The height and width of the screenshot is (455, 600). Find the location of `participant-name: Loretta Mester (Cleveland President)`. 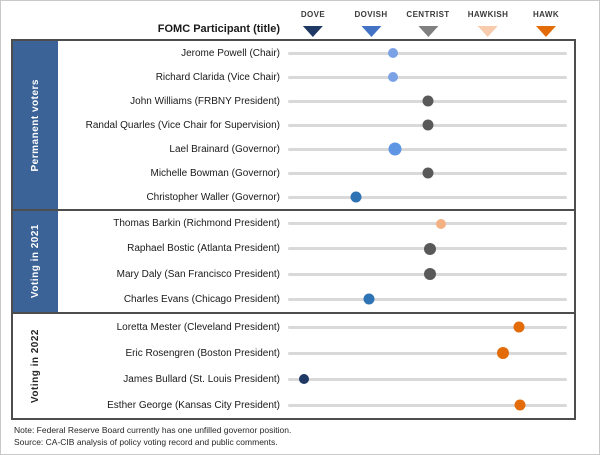

participant-name: Loretta Mester (Cleveland President) is located at coordinates (198, 327).